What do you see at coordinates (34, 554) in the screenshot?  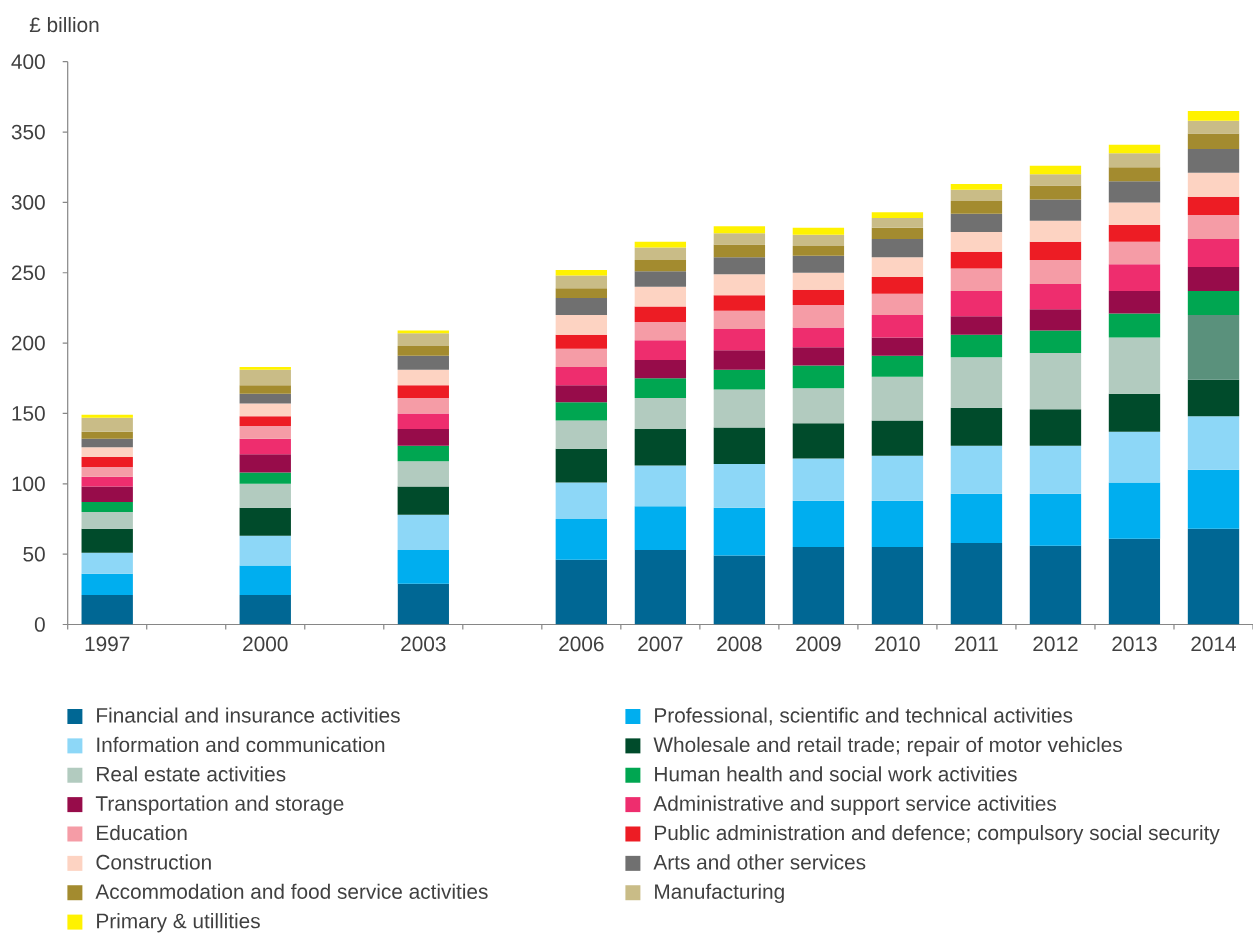 I see `y-tick-label: 50` at bounding box center [34, 554].